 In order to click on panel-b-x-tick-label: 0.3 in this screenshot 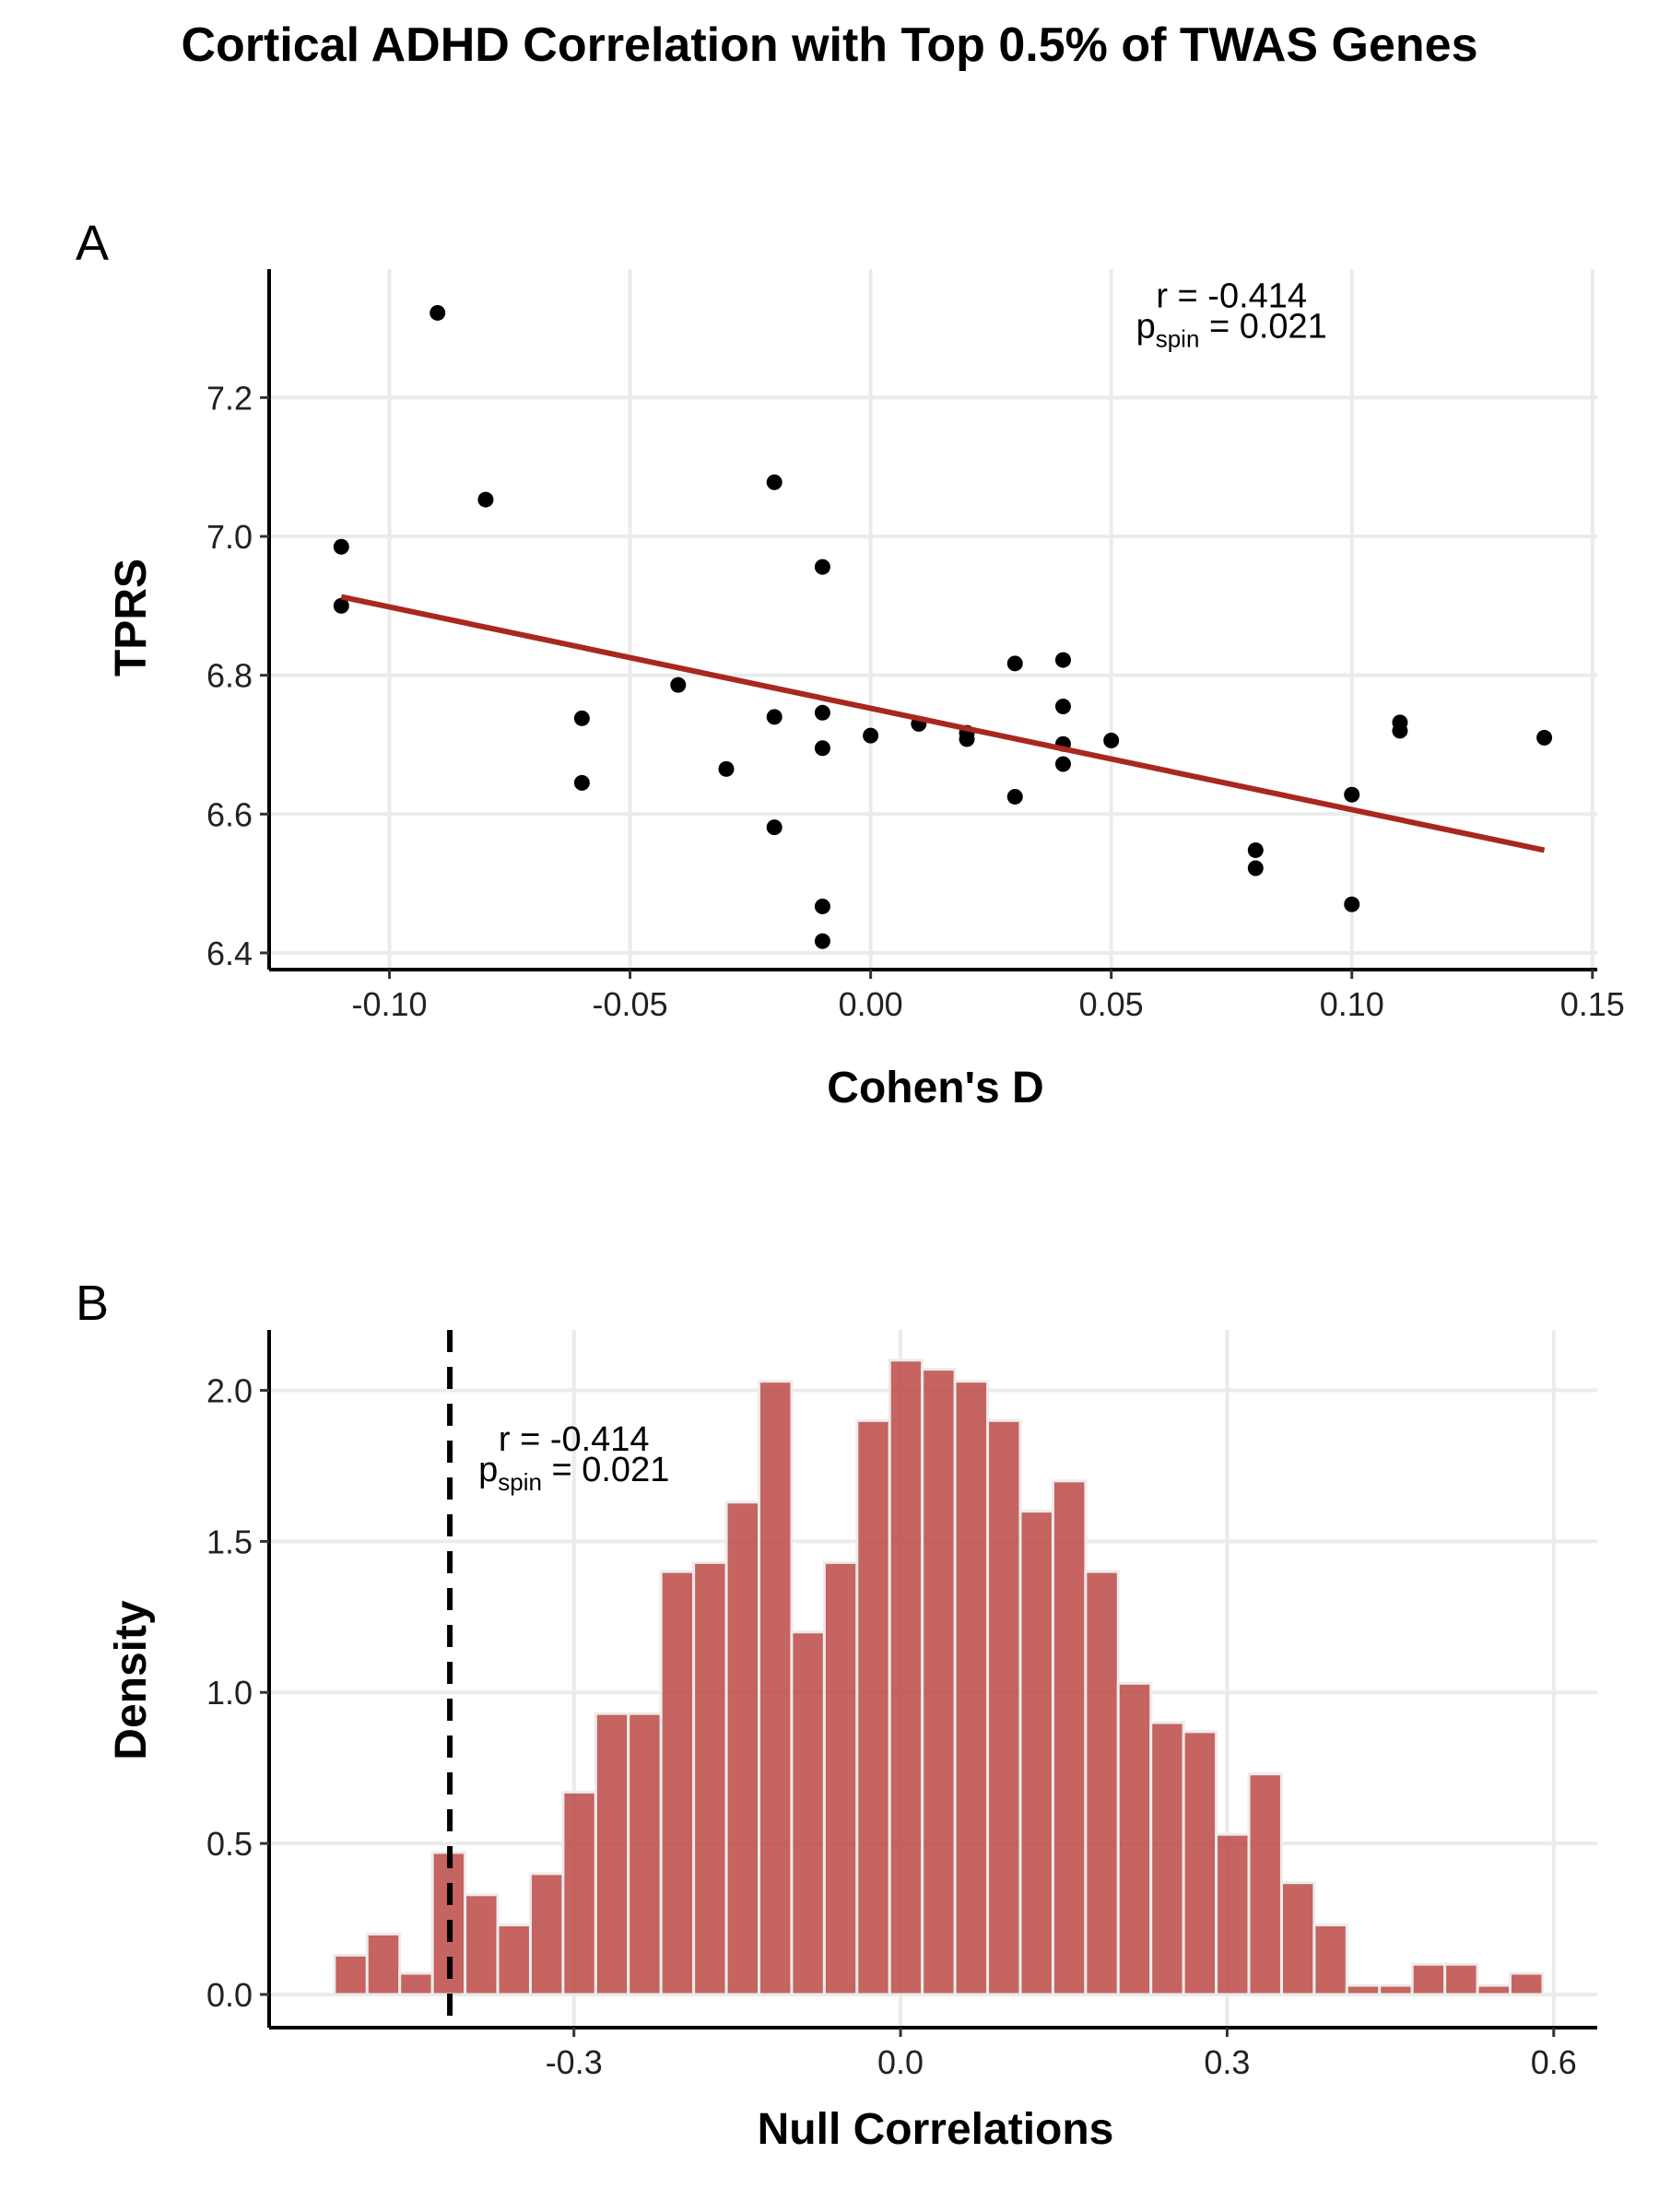, I will do `click(1227, 2062)`.